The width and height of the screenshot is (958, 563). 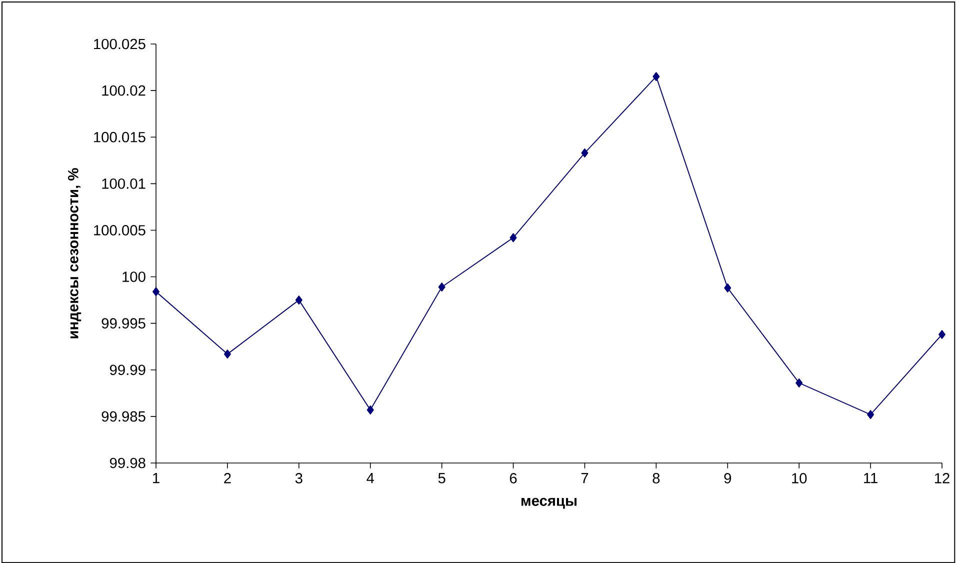 What do you see at coordinates (298, 478) in the screenshot?
I see `x-tick-label: 3` at bounding box center [298, 478].